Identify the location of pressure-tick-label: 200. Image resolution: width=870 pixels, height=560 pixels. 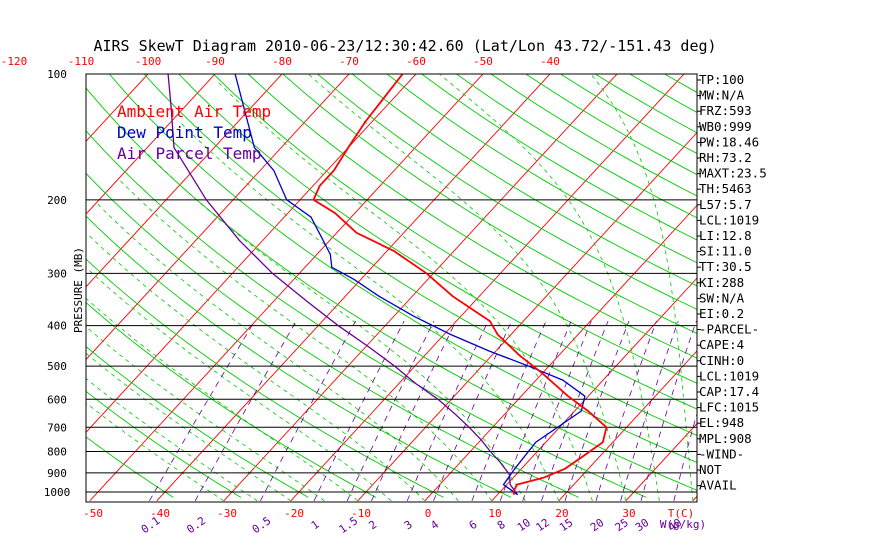
(57, 200).